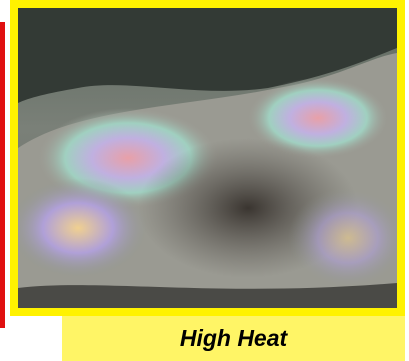  I want to click on caption: High Heat, so click(233, 338).